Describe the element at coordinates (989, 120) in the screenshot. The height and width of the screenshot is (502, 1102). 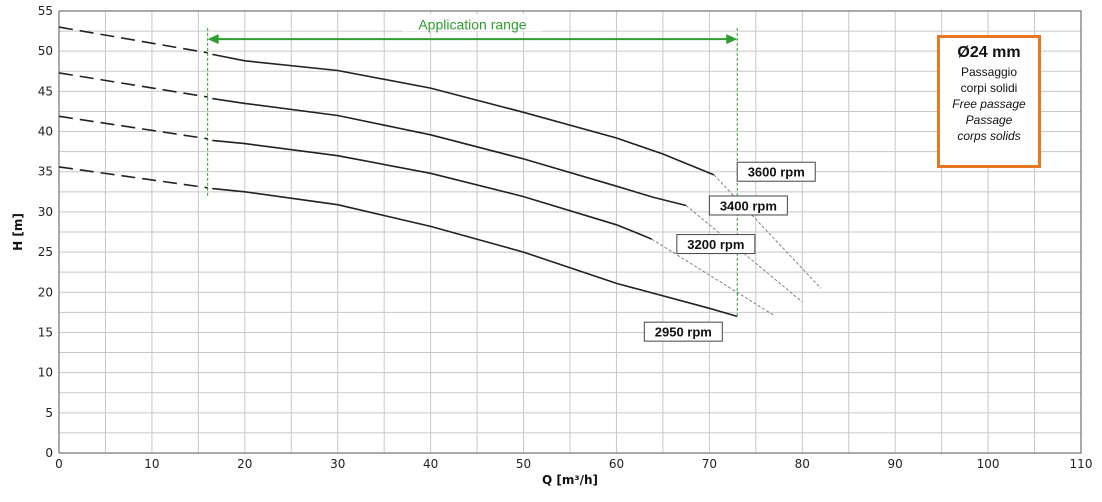
I see `infobox-line-4: Passage` at that location.